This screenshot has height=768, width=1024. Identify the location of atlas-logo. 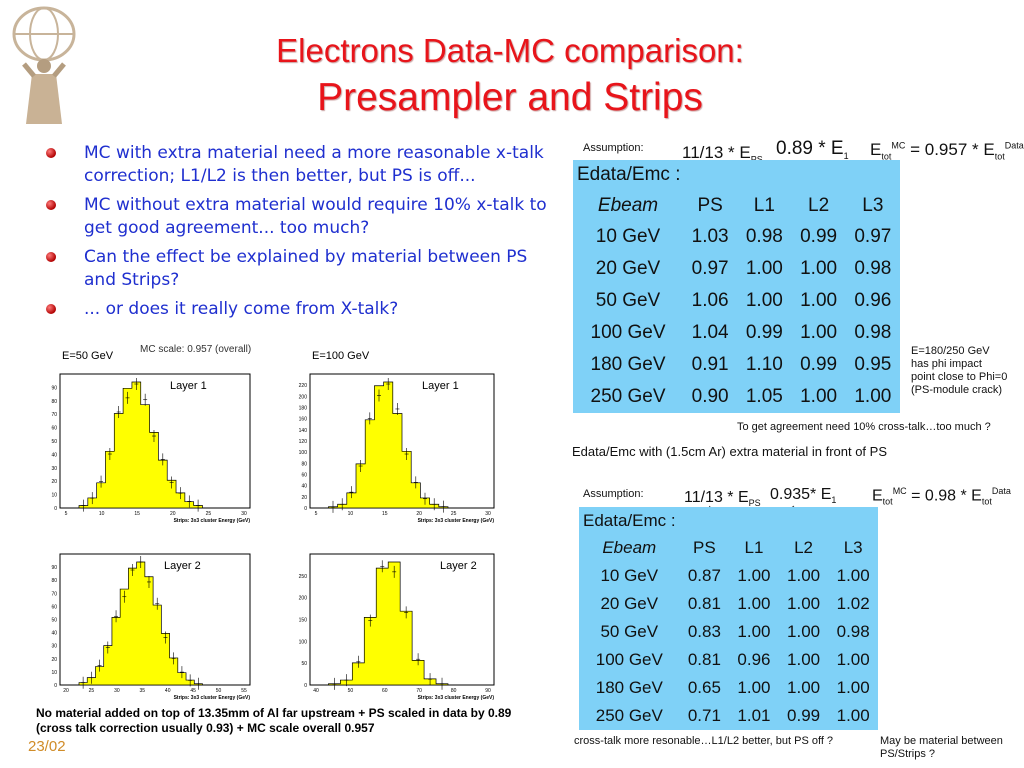
(44, 65).